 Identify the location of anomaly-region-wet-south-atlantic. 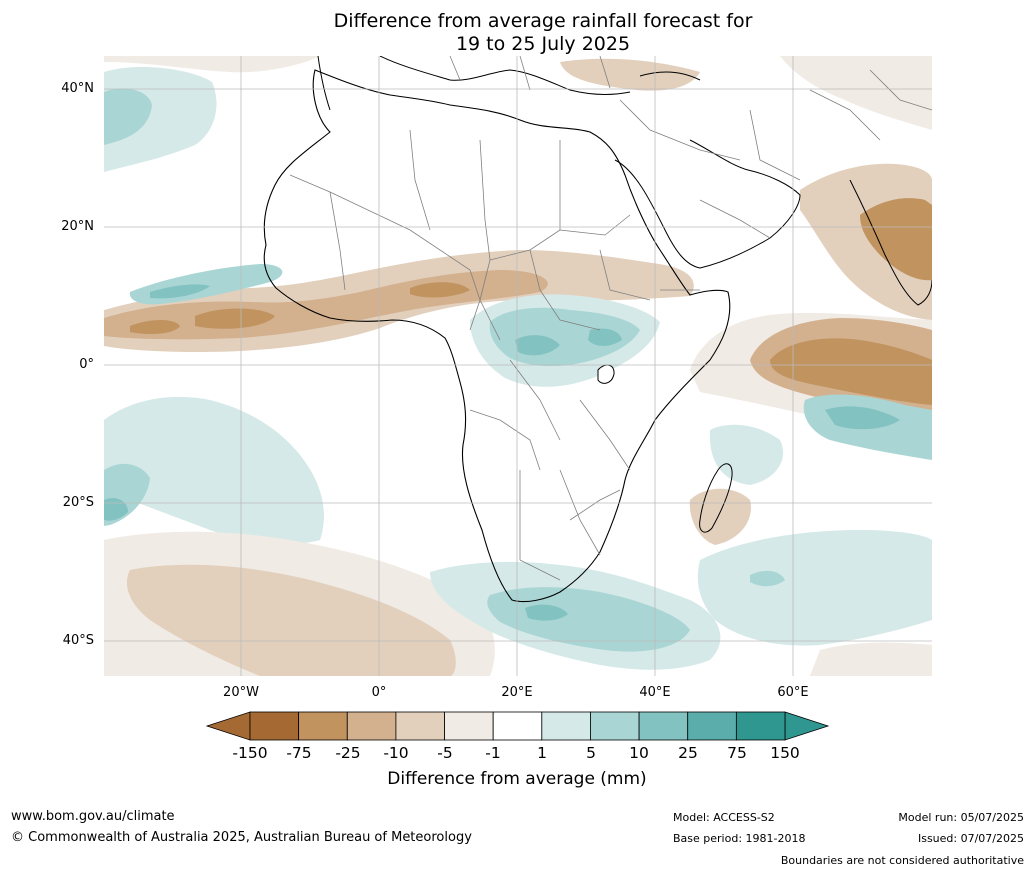
(214, 470).